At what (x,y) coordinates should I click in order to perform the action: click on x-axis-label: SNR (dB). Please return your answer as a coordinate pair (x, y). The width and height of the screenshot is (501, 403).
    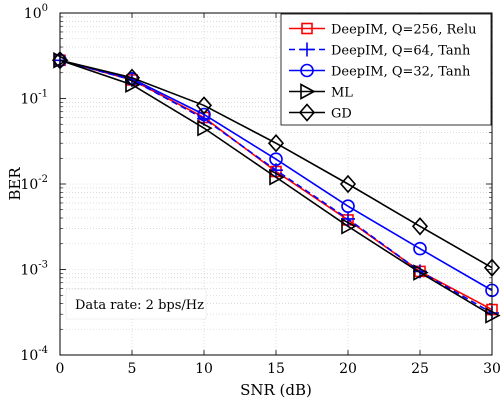
    Looking at the image, I should click on (276, 390).